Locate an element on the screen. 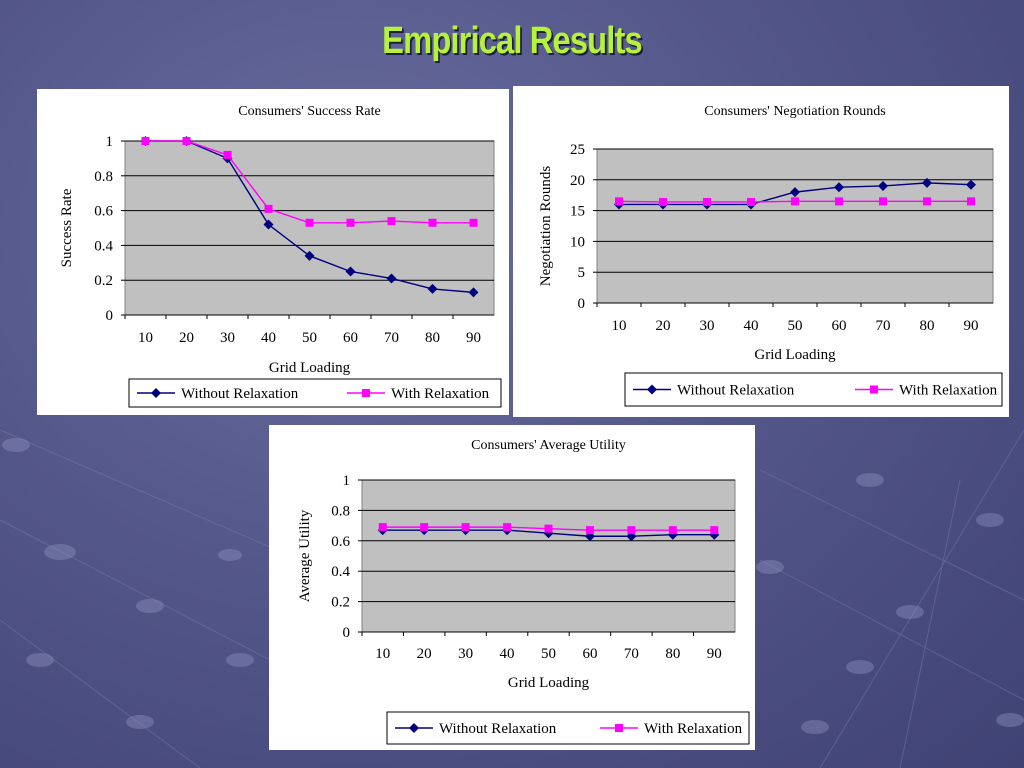  y-tick-label: 15 is located at coordinates (577, 212).